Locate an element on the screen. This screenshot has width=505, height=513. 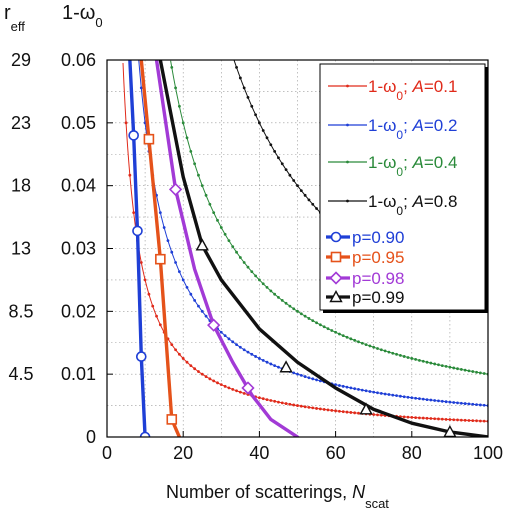
legend-label: p=0.99 is located at coordinates (378, 297).